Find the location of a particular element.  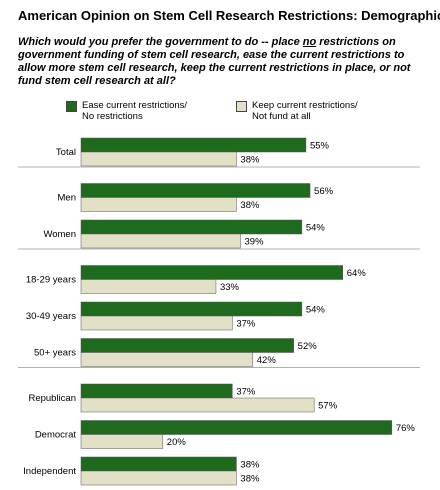

value-label-keep-18-29-years: 33% is located at coordinates (230, 287).